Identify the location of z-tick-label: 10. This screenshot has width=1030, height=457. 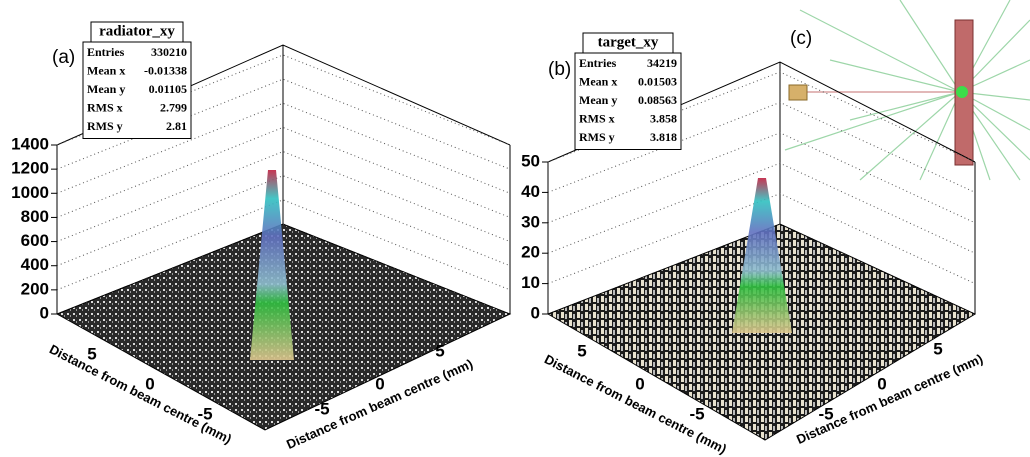
(530, 282).